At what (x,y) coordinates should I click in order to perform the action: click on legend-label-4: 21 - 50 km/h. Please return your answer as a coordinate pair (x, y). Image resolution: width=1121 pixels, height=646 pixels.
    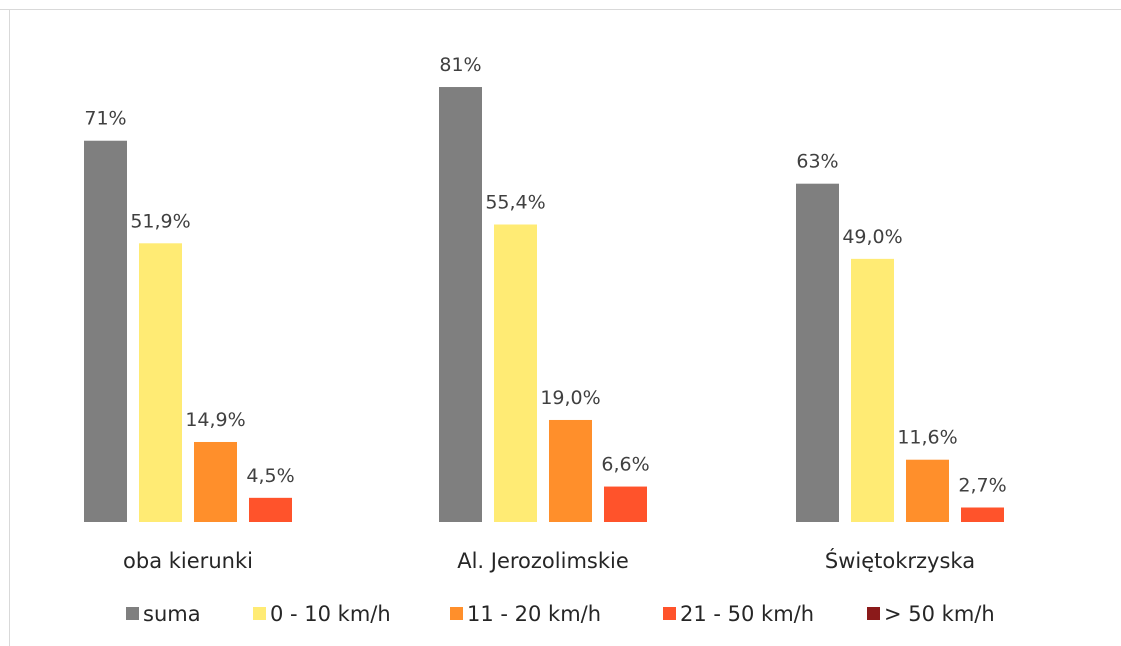
    Looking at the image, I should click on (747, 614).